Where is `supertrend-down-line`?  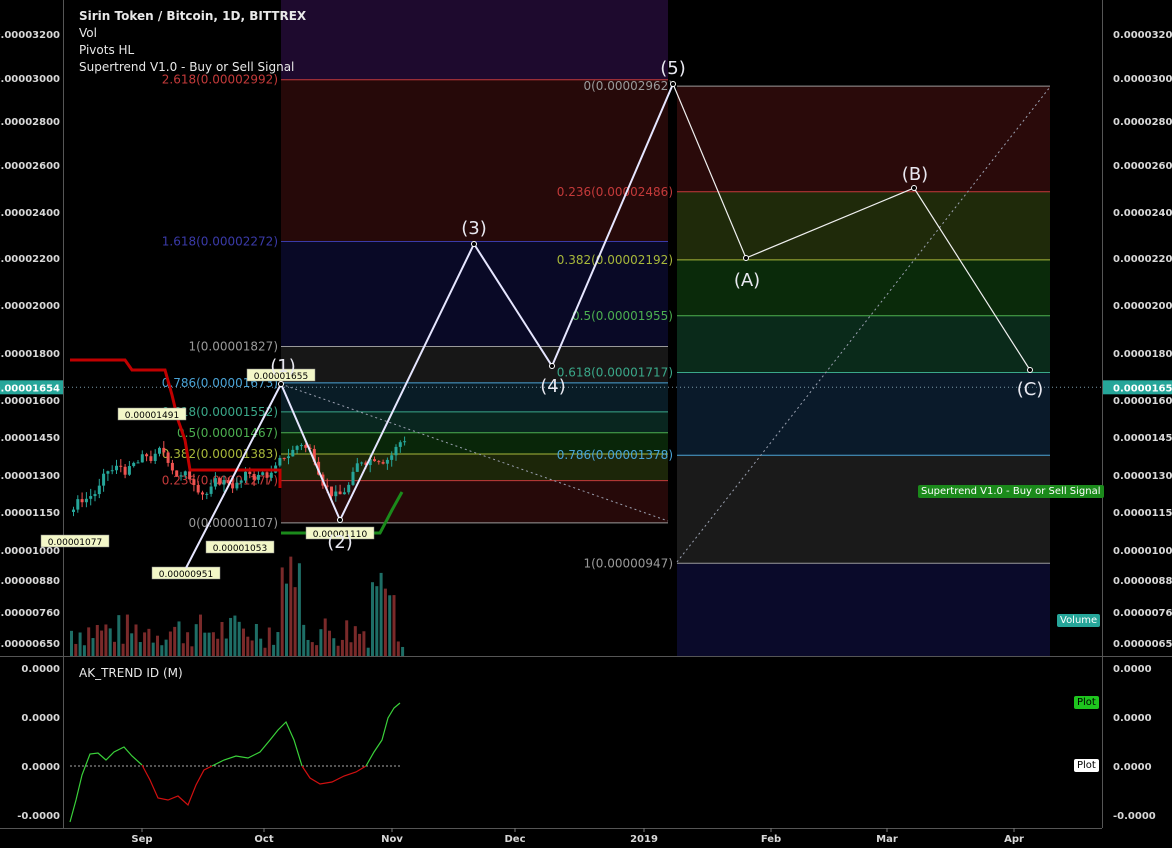 supertrend-down-line is located at coordinates (176, 423).